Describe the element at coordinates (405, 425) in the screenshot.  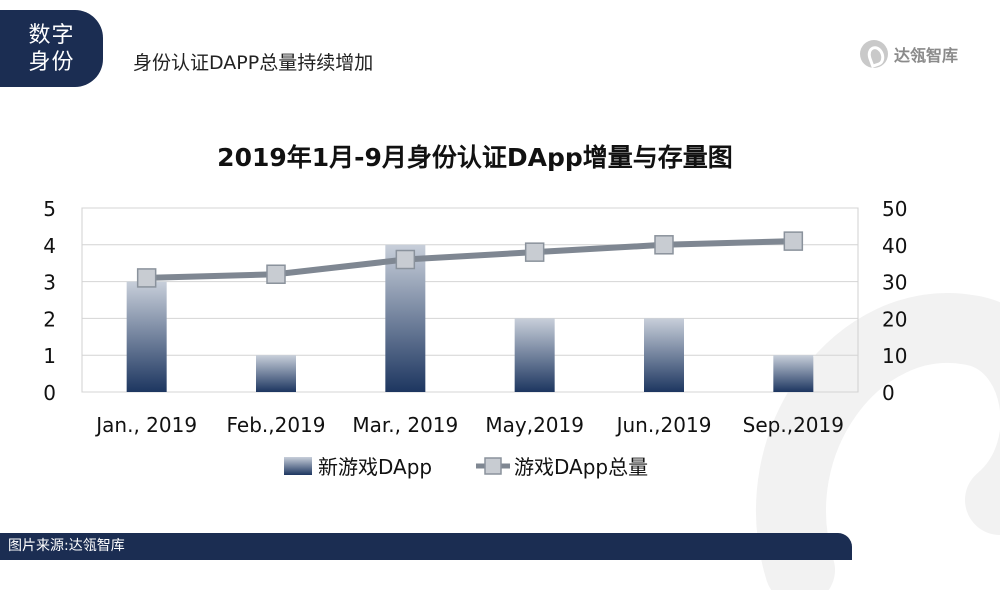
I see `x-tick-label: Mar., 2019` at that location.